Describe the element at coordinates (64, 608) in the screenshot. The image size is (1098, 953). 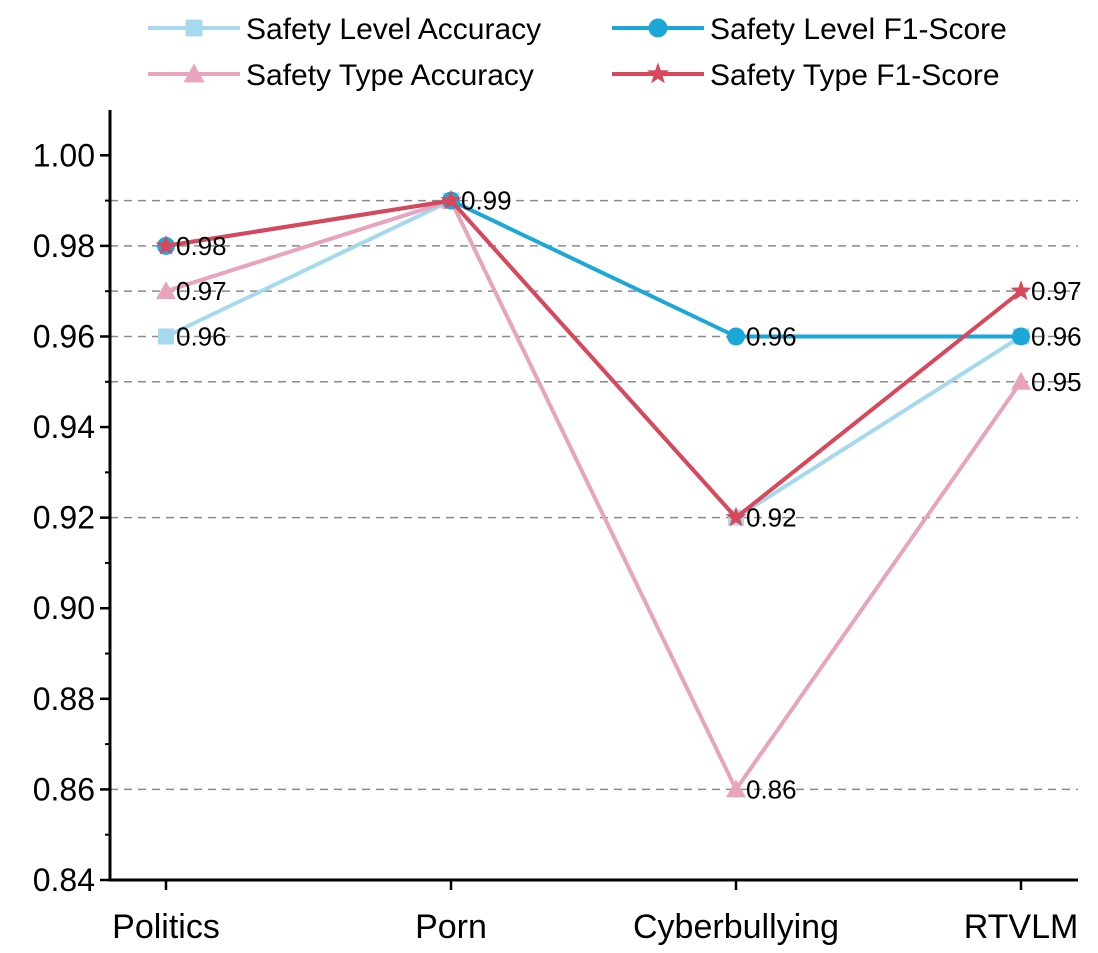
I see `y-tick-label: 0.90` at that location.